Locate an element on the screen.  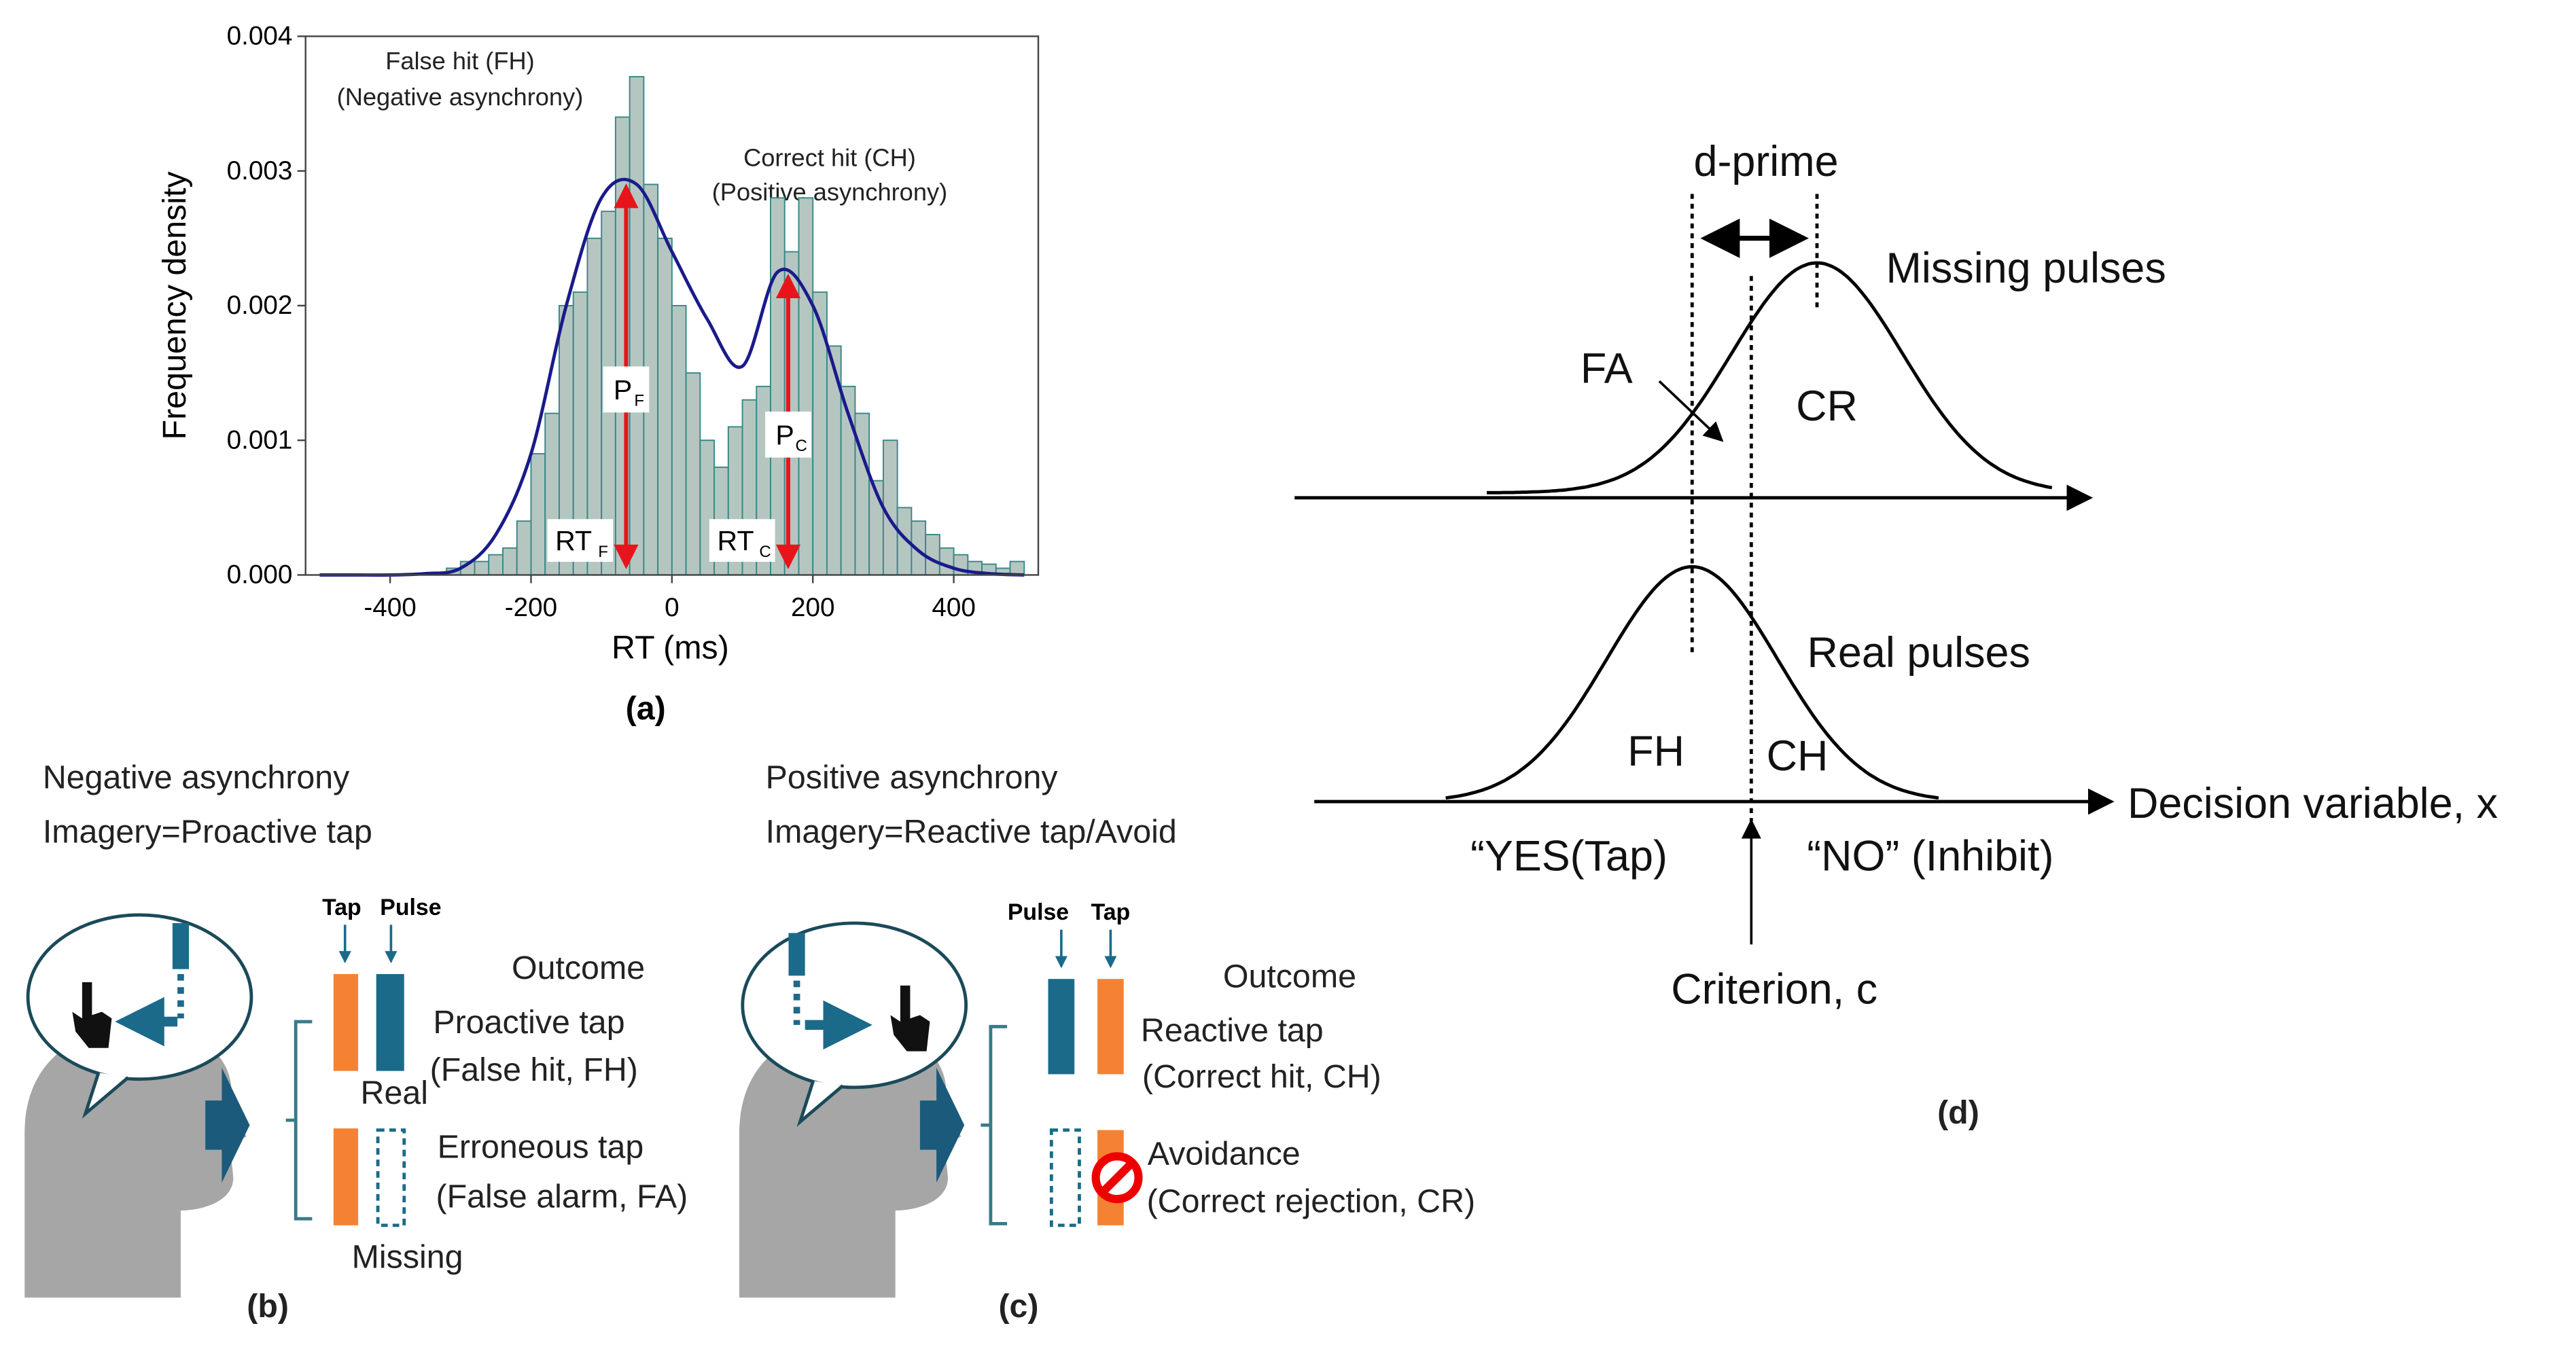
heading: Imagery=Reactive tap/Avoid is located at coordinates (971, 832).